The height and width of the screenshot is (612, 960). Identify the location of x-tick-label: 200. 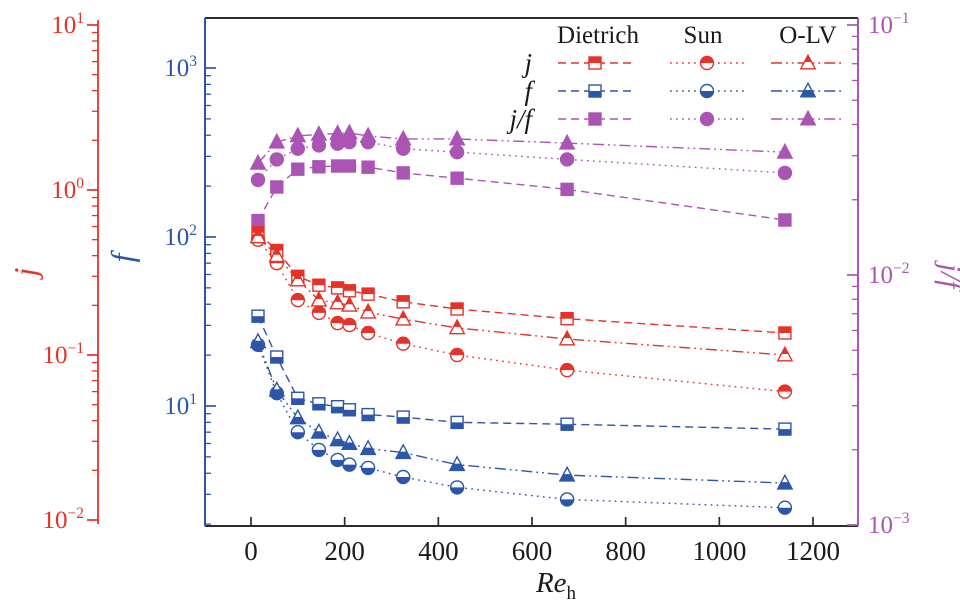
(344, 551).